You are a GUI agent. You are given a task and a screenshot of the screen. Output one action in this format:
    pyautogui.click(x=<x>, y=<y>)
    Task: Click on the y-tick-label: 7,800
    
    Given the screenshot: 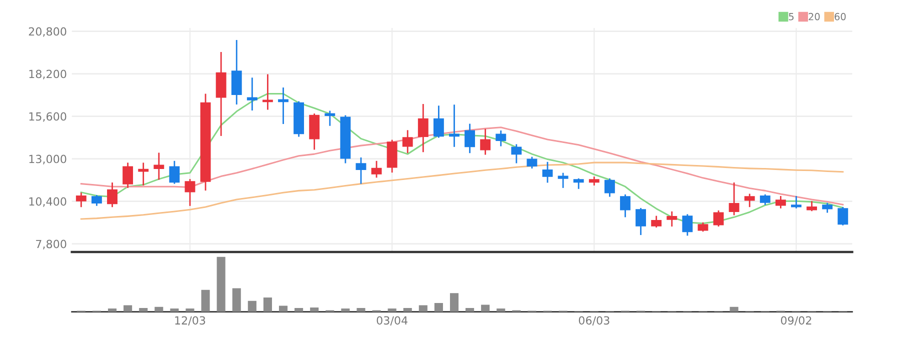 What is the action you would take?
    pyautogui.click(x=51, y=245)
    